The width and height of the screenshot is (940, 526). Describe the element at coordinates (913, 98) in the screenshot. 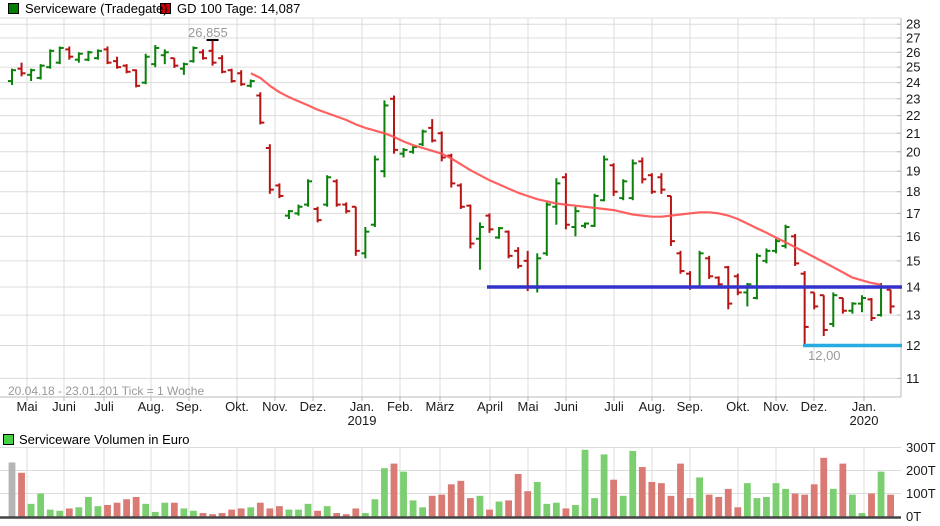

I see `price-tick-label: 23` at that location.